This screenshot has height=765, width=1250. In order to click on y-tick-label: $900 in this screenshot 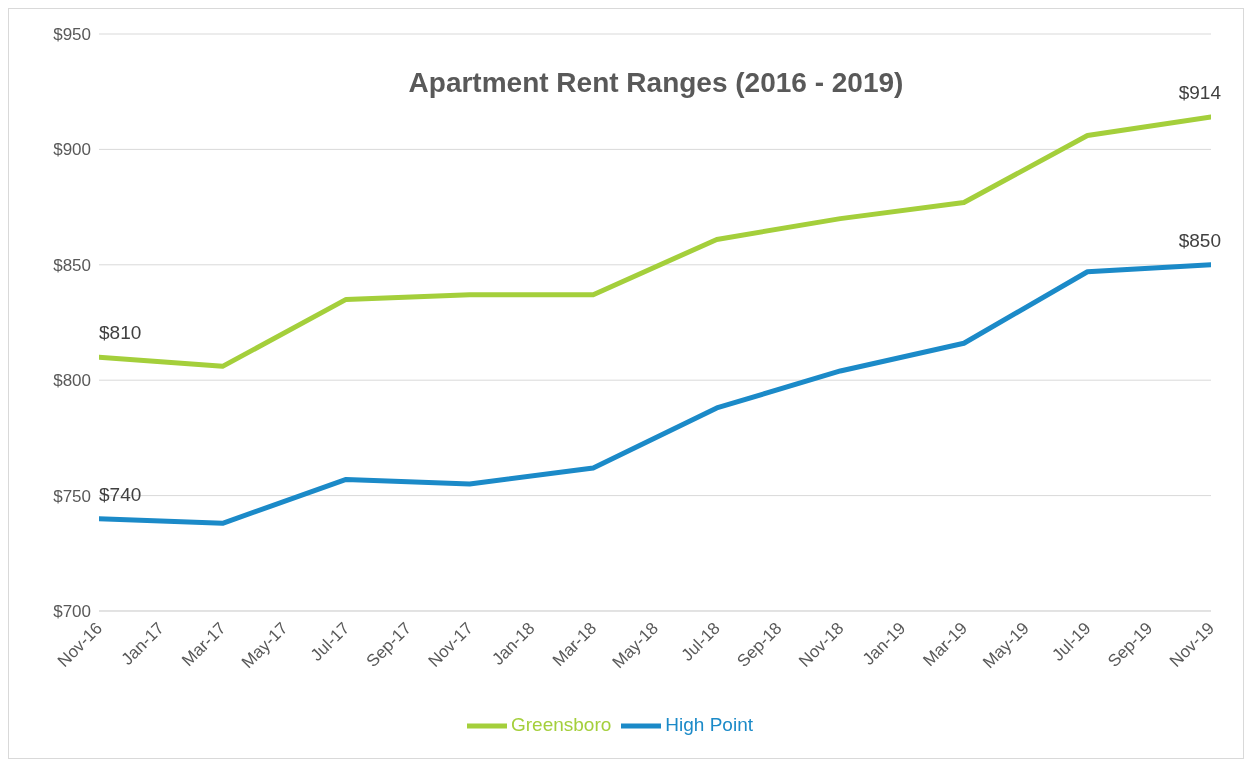, I will do `click(72, 150)`.